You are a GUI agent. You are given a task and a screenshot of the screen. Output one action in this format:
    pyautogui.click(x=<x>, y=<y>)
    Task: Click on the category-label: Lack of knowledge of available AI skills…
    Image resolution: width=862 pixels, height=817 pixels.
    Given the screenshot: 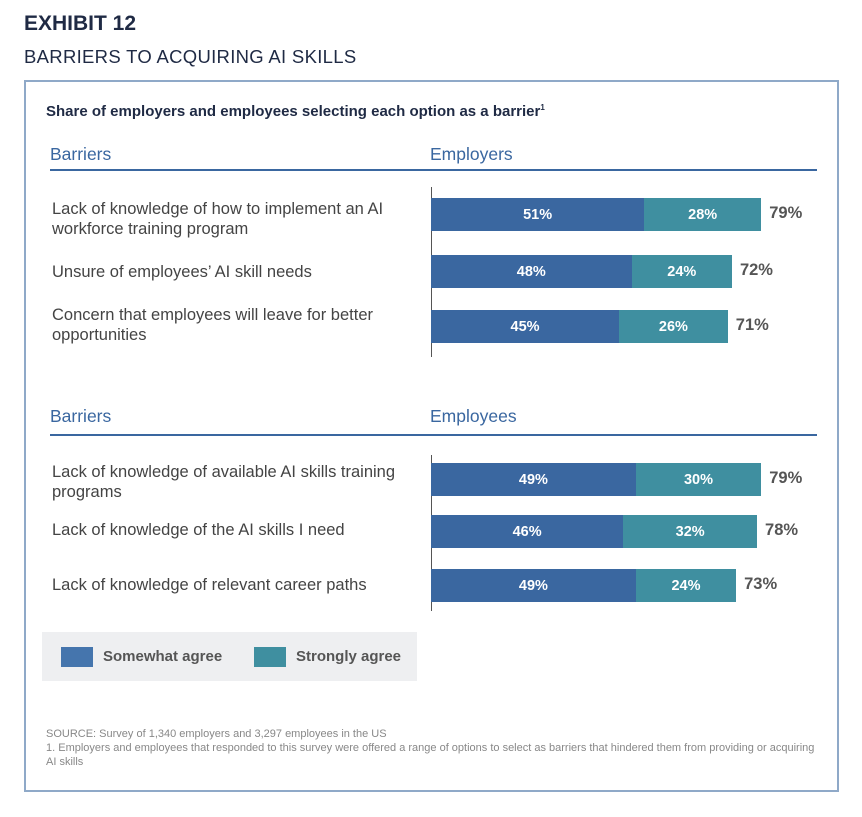 What is the action you would take?
    pyautogui.click(x=224, y=482)
    